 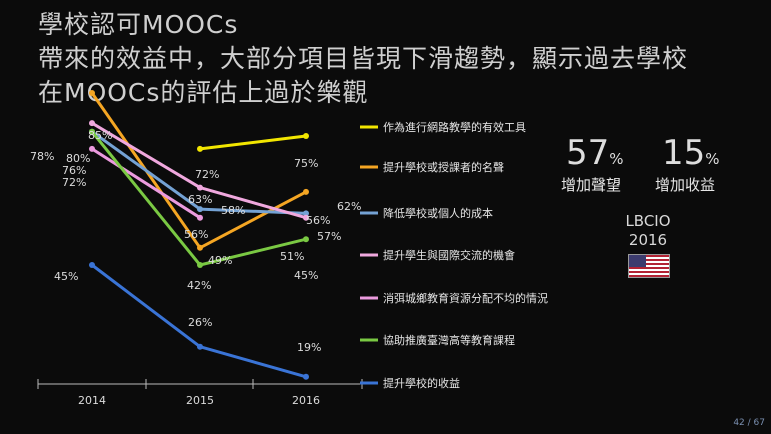 What do you see at coordinates (306, 213) in the screenshot?
I see `series-2-point-2016` at bounding box center [306, 213].